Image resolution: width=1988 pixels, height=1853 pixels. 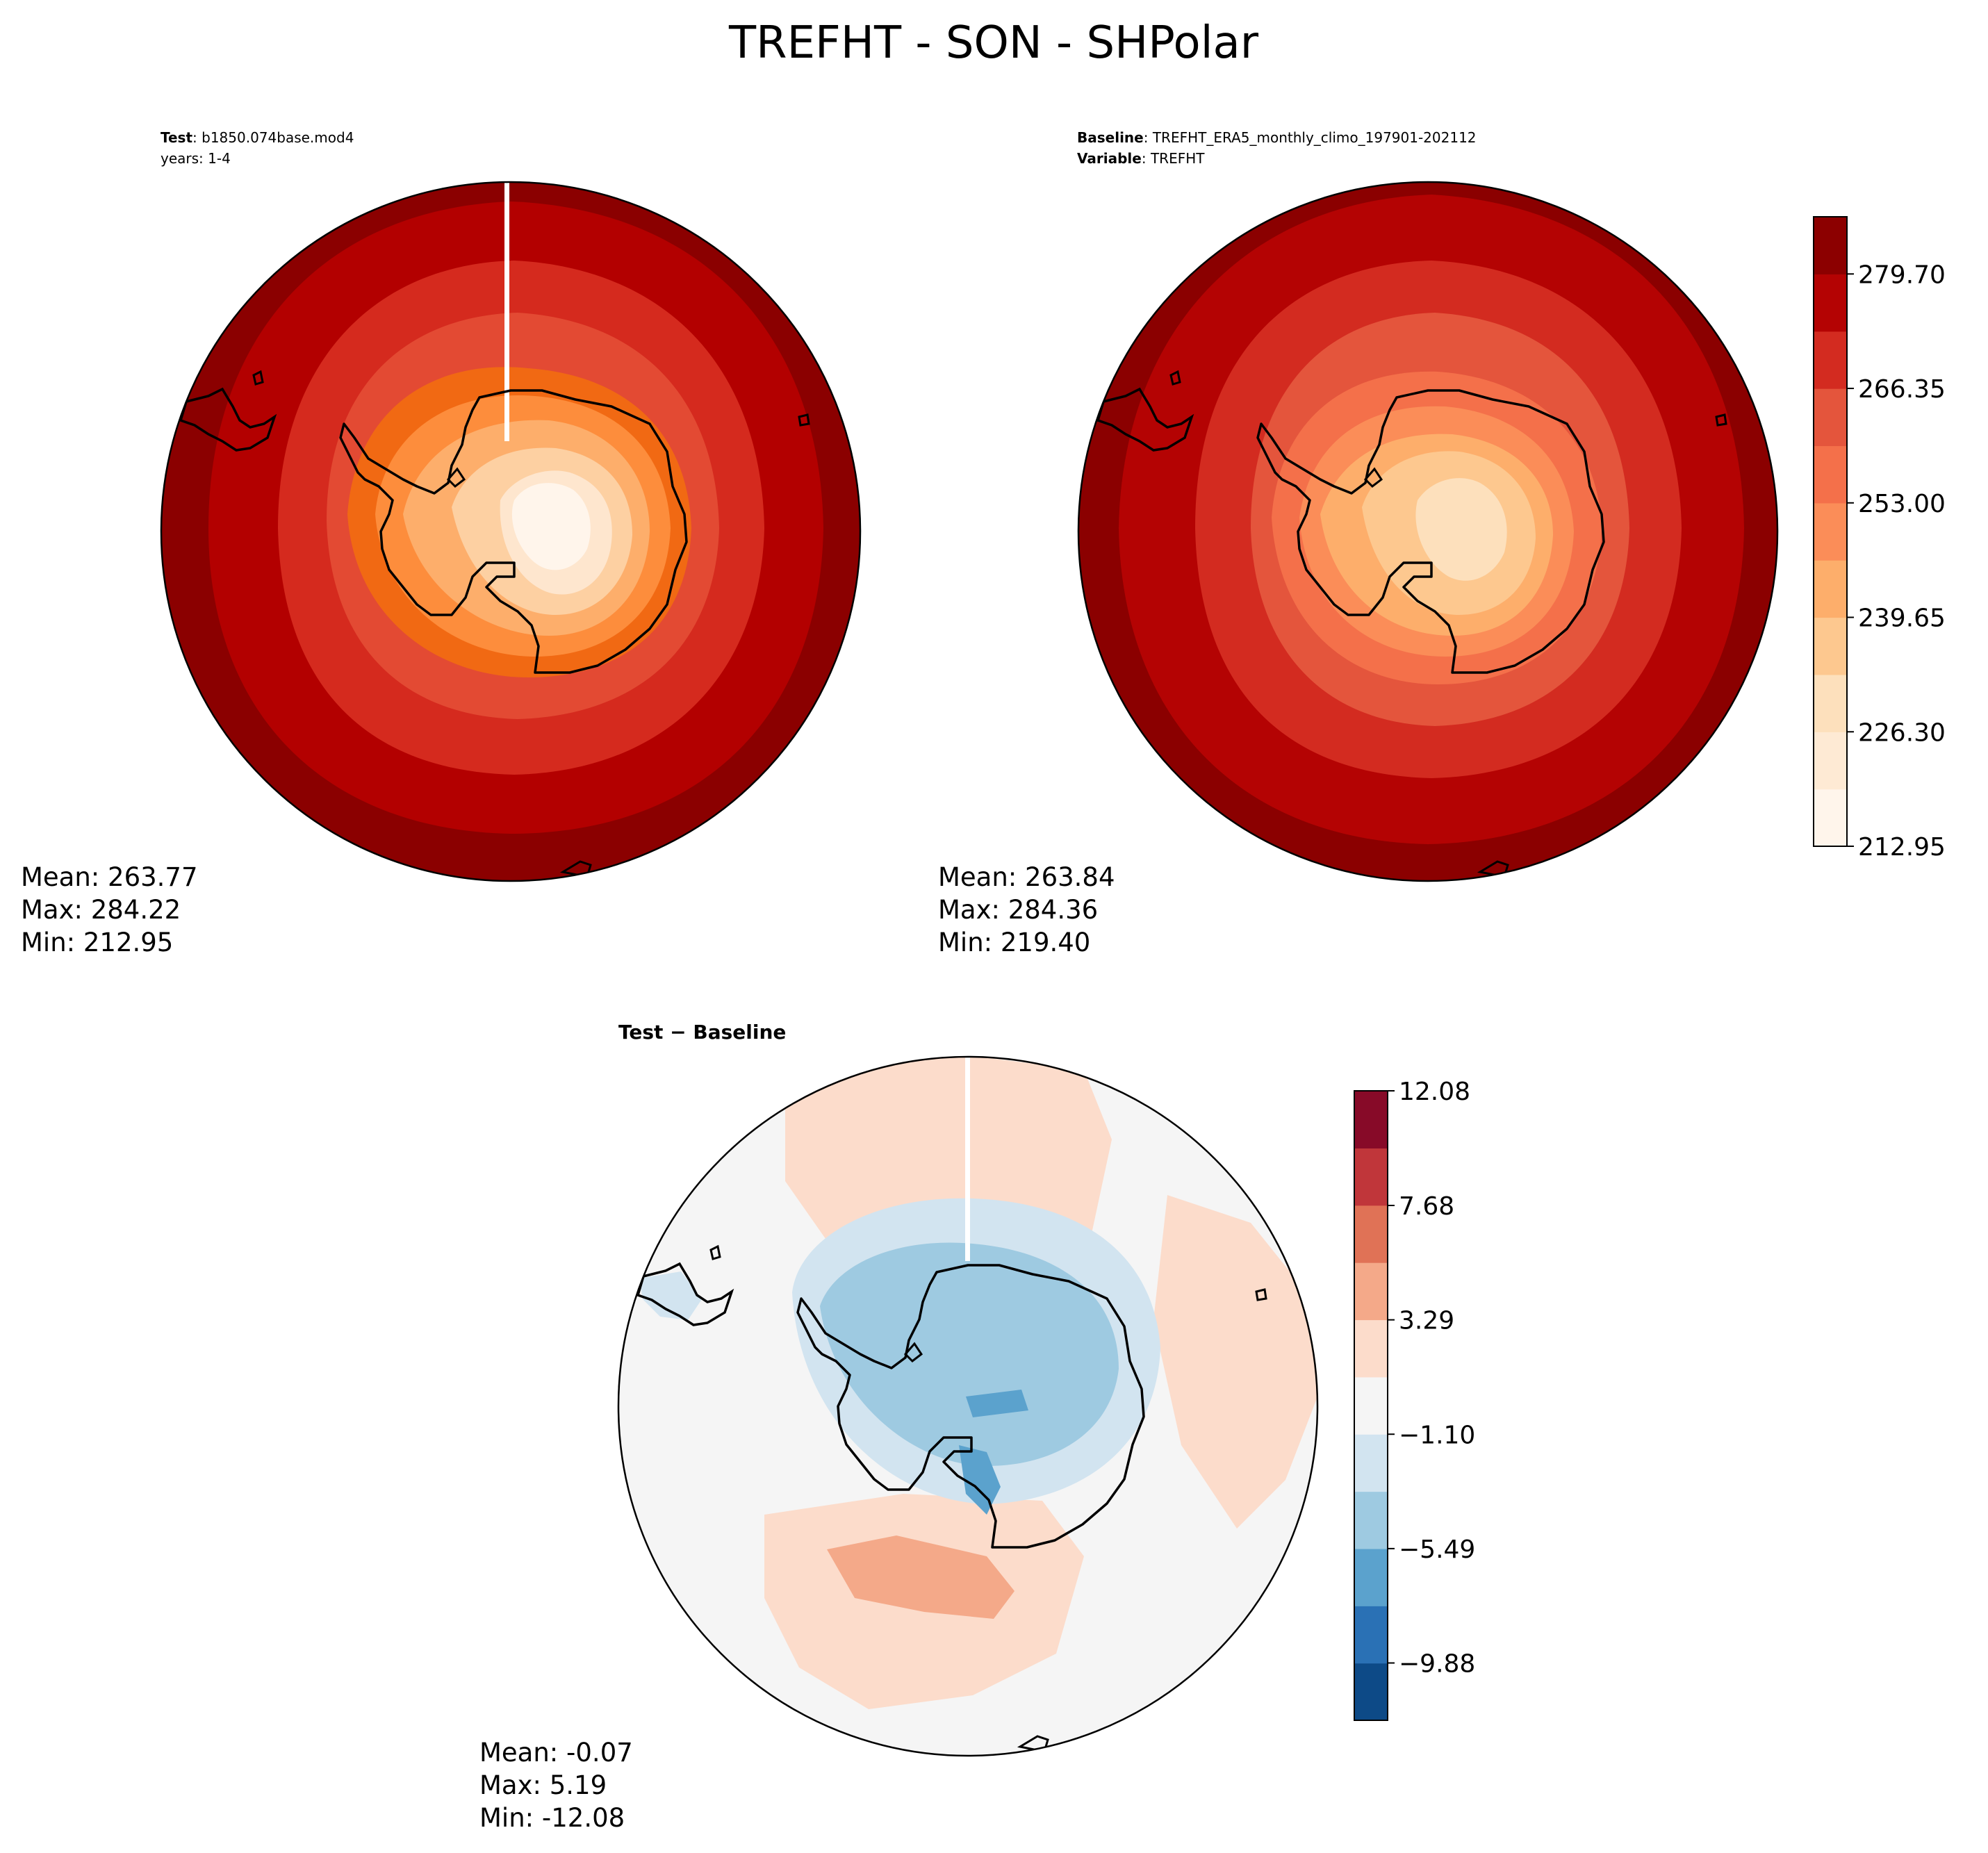 I want to click on baseline-colorbar-tick-label: 279.70, so click(x=1902, y=275).